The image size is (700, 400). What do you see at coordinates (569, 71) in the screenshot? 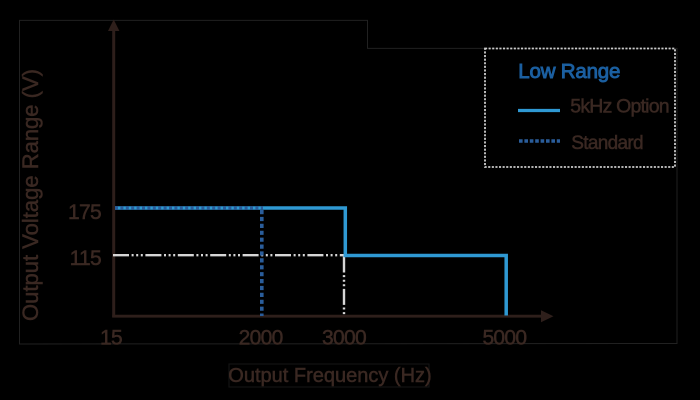
I see `svg-text: Low Range` at bounding box center [569, 71].